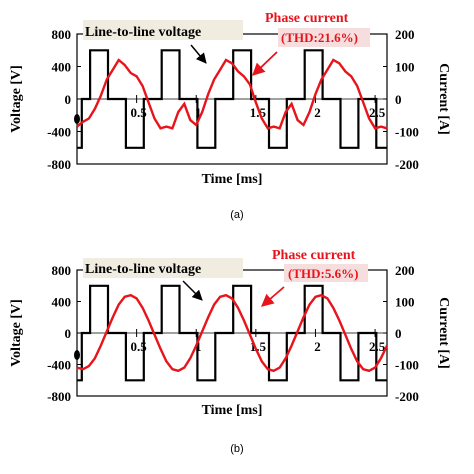 Image resolution: width=474 pixels, height=474 pixels. Describe the element at coordinates (258, 112) in the screenshot. I see `x-tick-label: 1.5` at that location.